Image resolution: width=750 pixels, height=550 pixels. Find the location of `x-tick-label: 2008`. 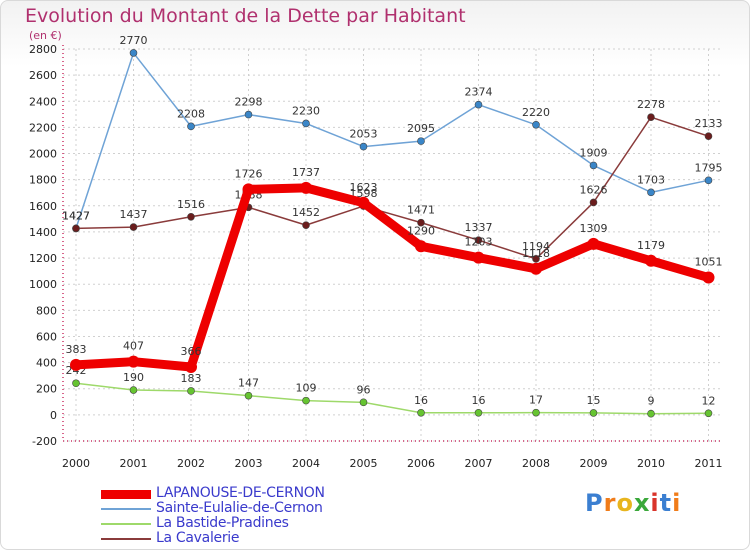

x-tick-label: 2008 is located at coordinates (536, 463).